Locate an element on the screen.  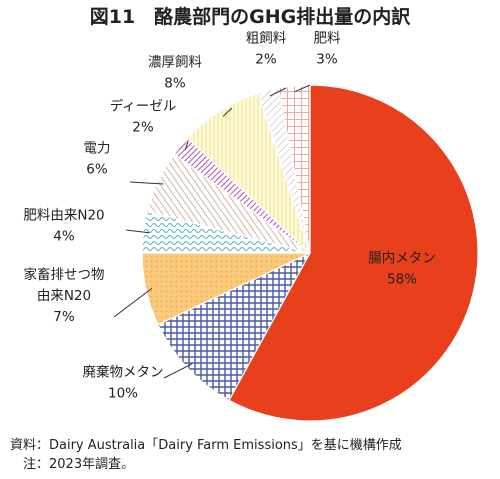
pie-slice is located at coordinates (234, 326).